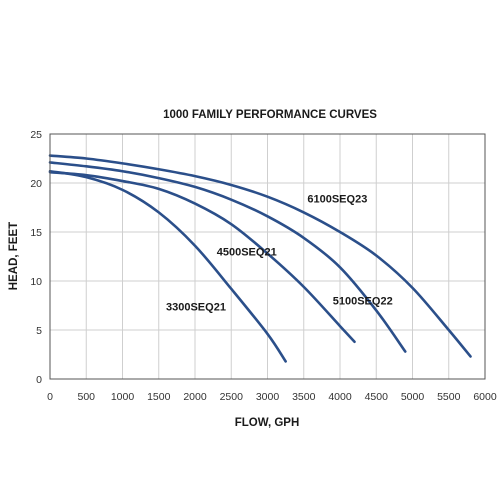 Image resolution: width=500 pixels, height=500 pixels. What do you see at coordinates (196, 307) in the screenshot?
I see `series-label-3300seq21: 3300SEQ21` at bounding box center [196, 307].